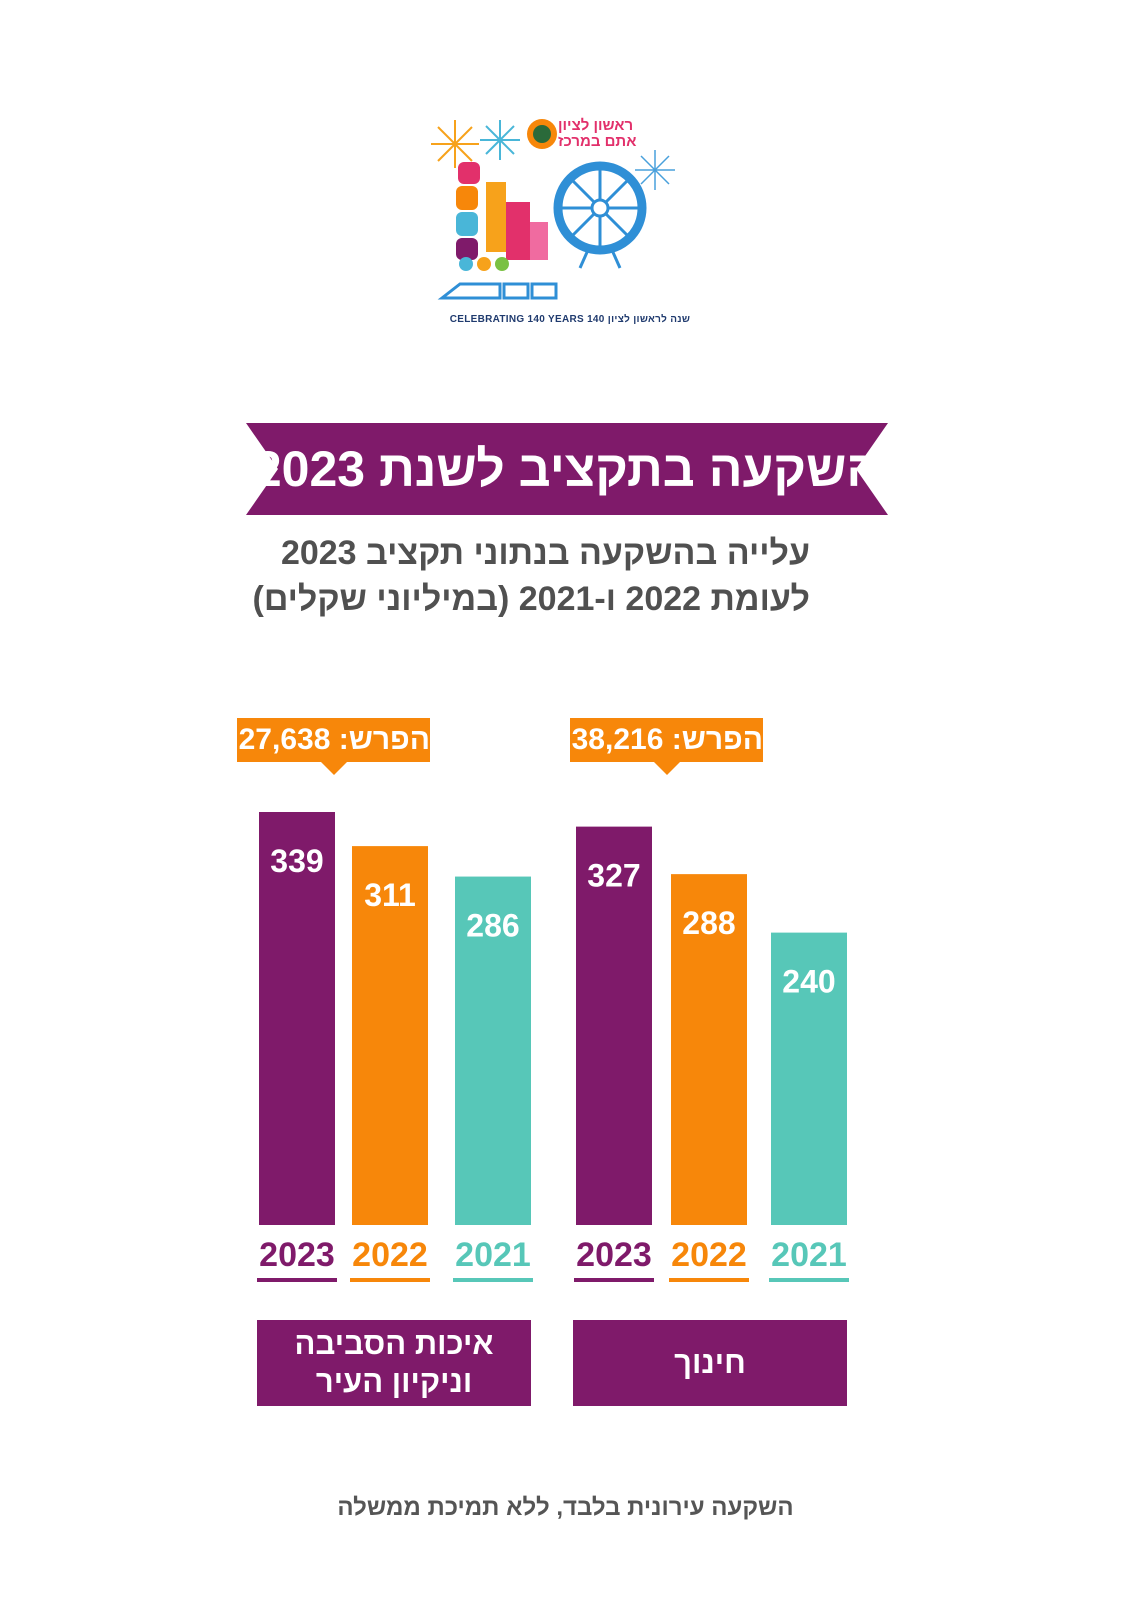 This screenshot has height=1600, width=1131. Describe the element at coordinates (497, 291) in the screenshot. I see `train-icon` at that location.